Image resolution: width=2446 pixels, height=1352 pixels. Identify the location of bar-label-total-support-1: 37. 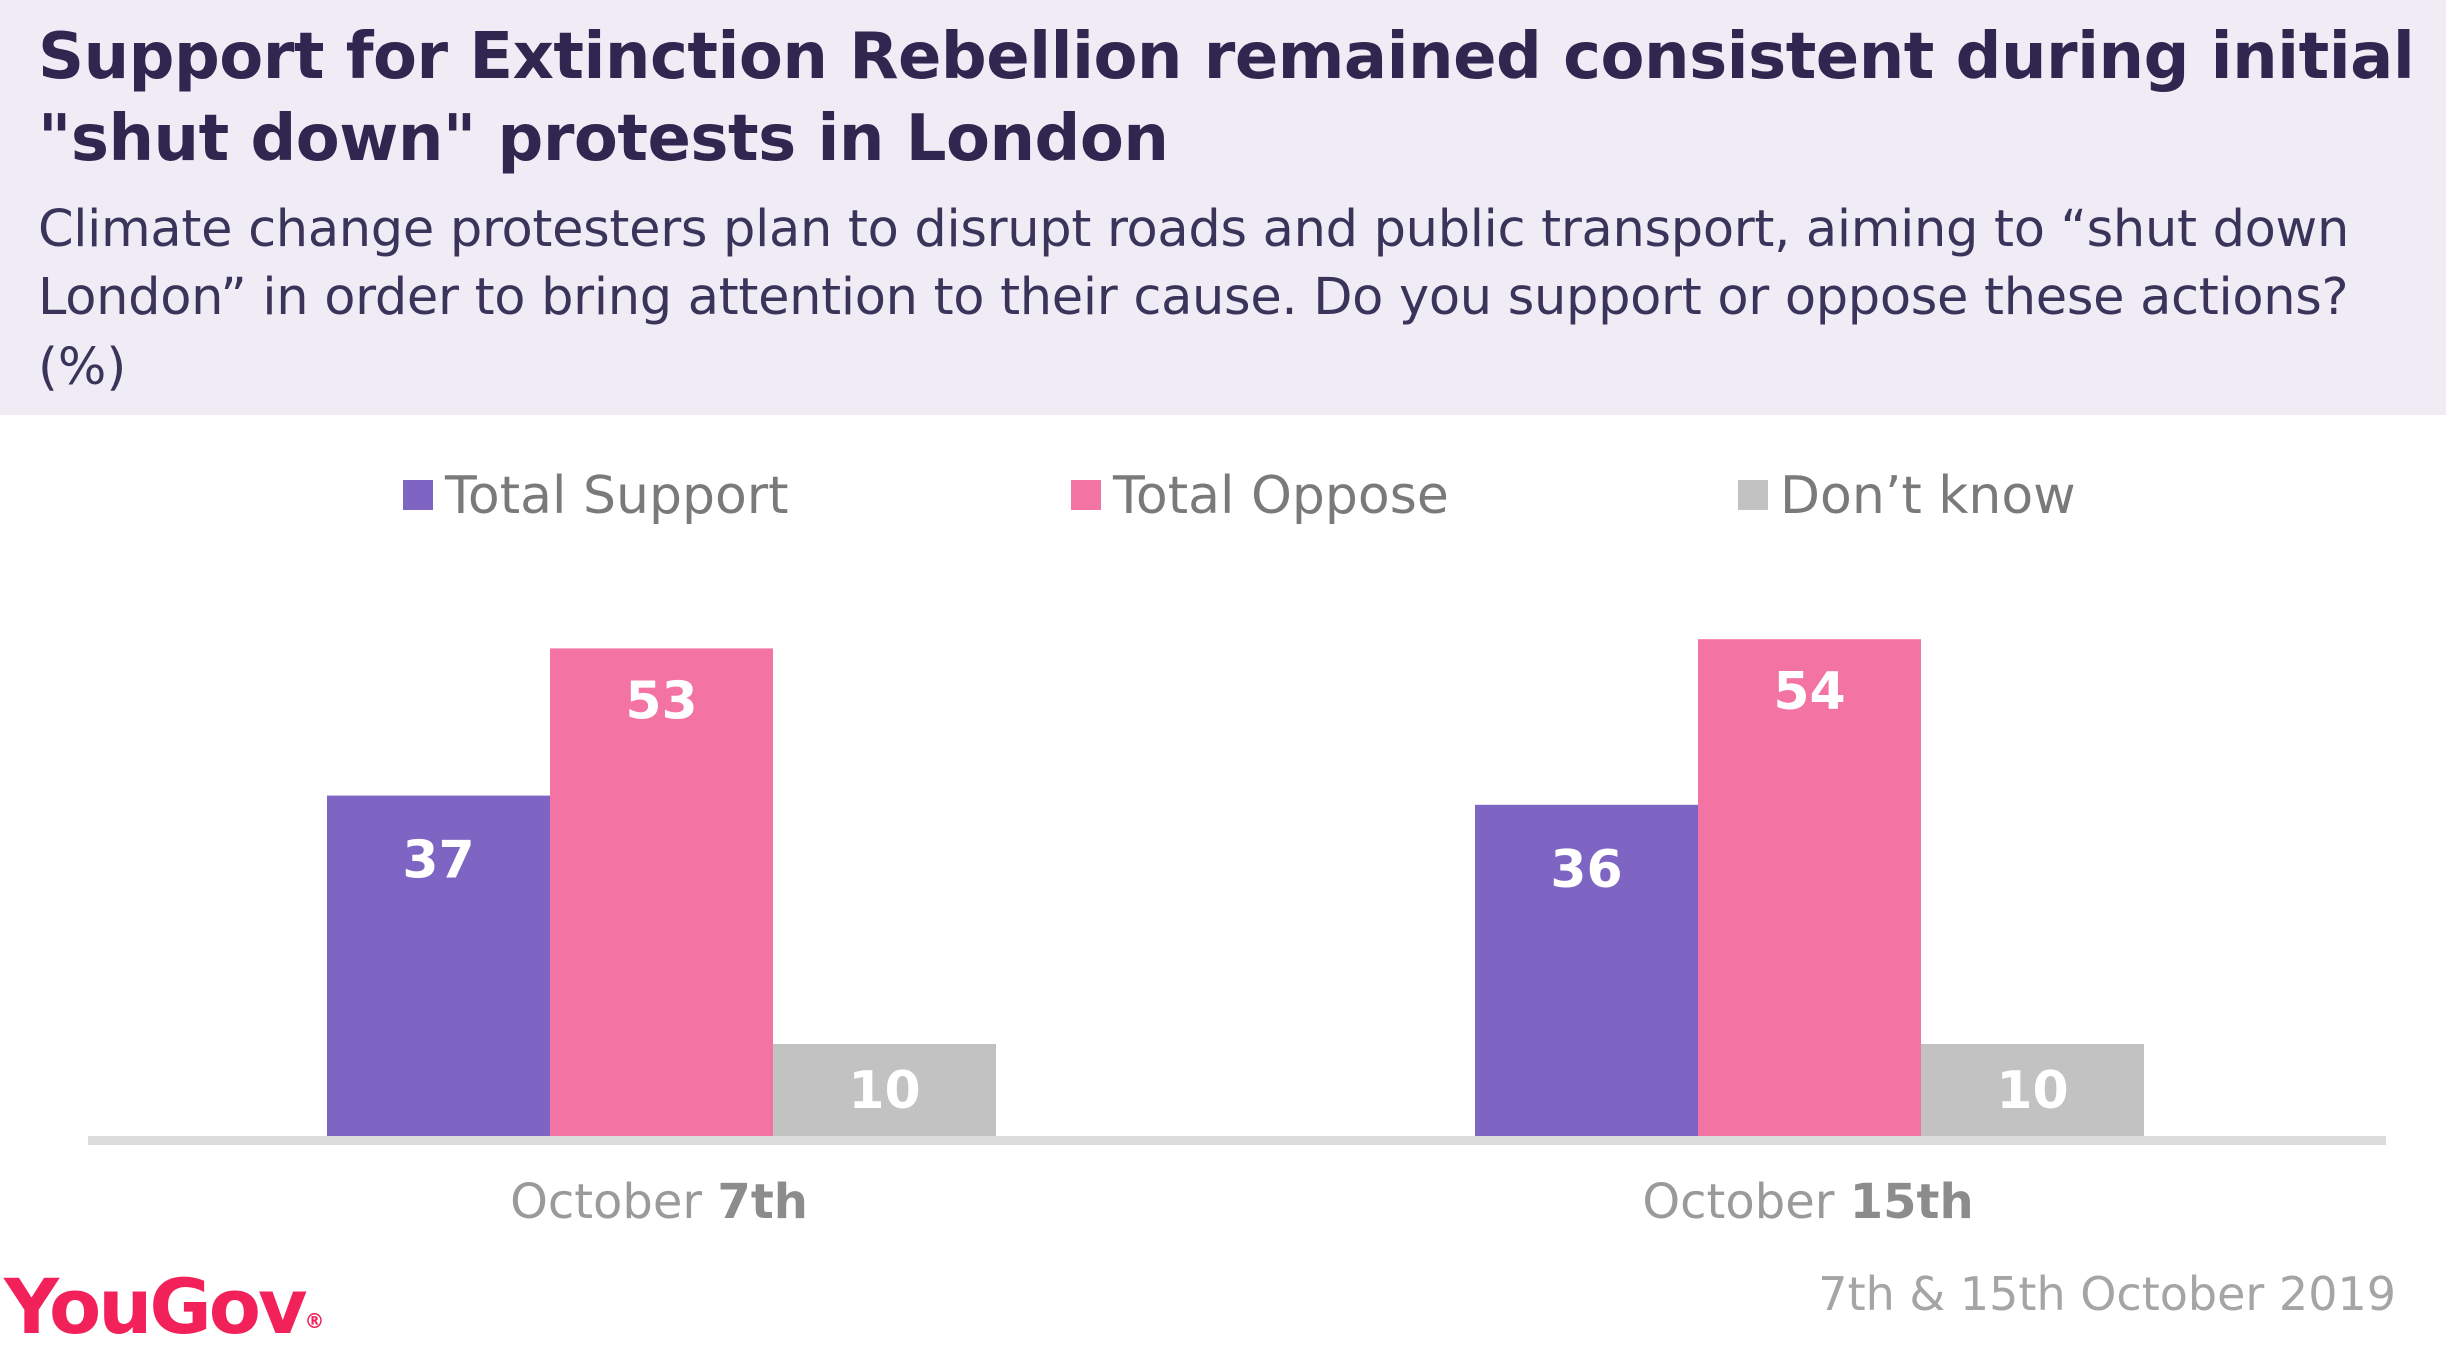
(438, 861).